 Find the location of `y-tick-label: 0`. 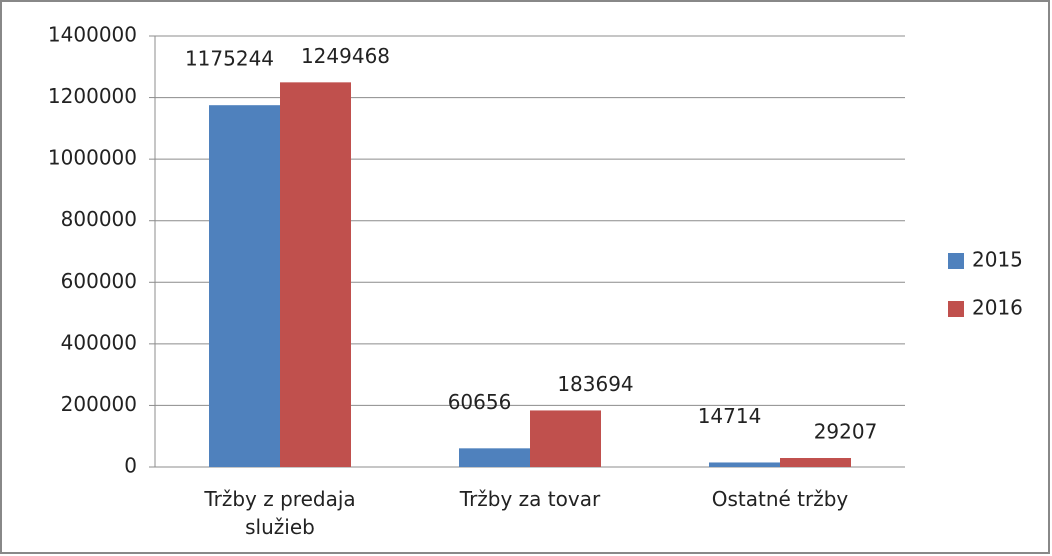

y-tick-label: 0 is located at coordinates (130, 466).